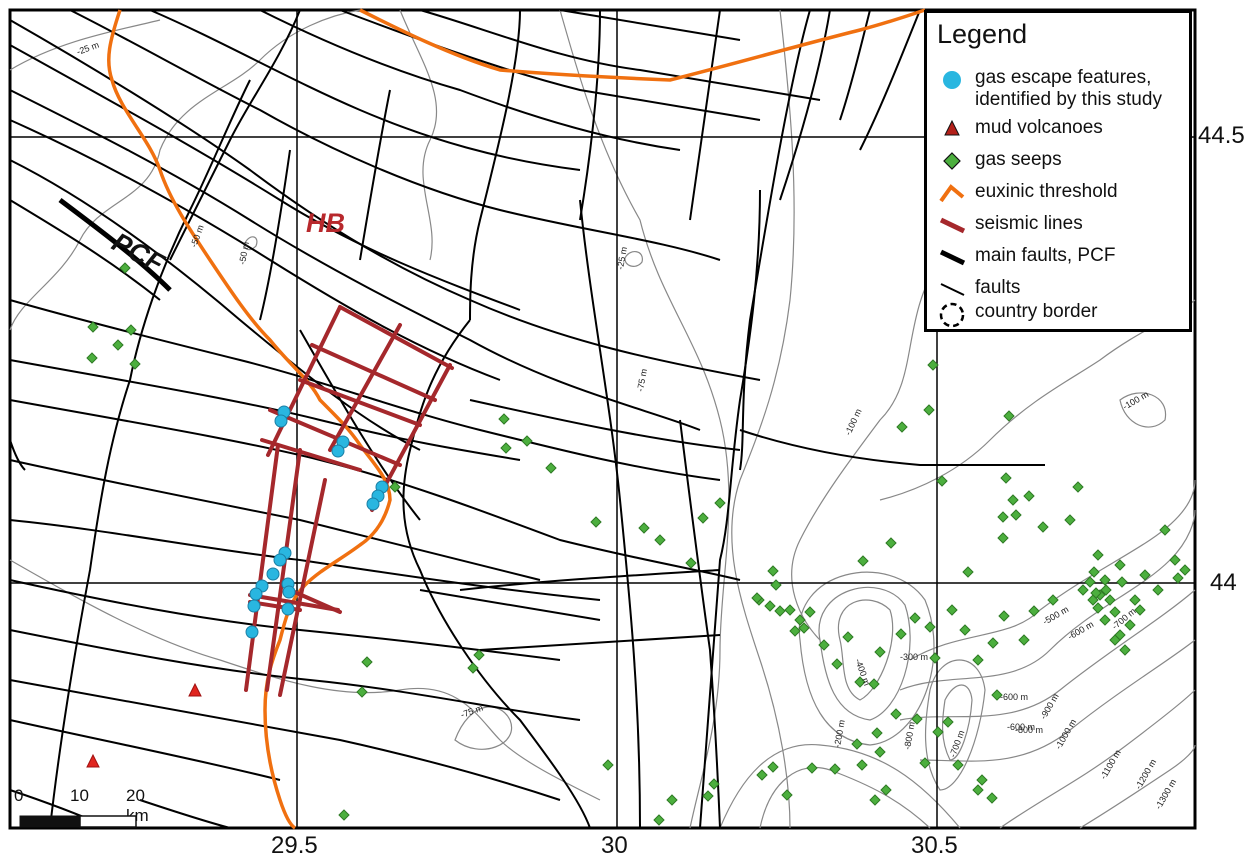  Describe the element at coordinates (79, 795) in the screenshot. I see `scale-label-10: 10` at that location.